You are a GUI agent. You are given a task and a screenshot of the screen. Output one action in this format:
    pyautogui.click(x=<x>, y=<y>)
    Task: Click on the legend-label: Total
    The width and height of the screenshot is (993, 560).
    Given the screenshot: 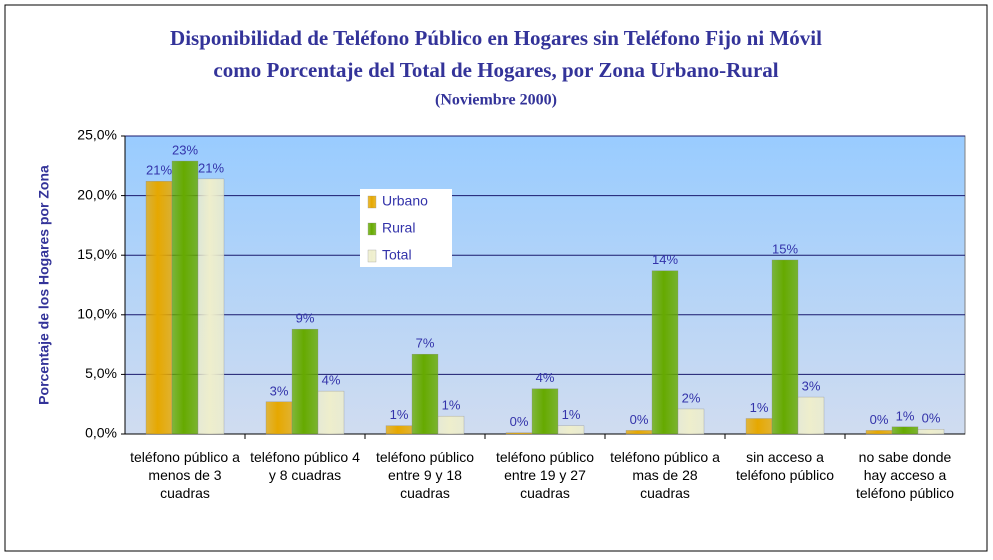 What is the action you would take?
    pyautogui.click(x=397, y=255)
    